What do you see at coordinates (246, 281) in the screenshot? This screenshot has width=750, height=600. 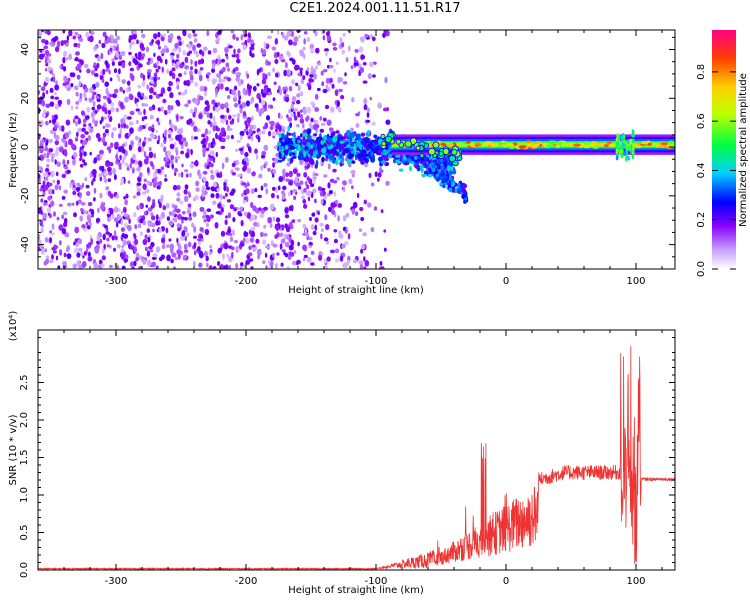 I see `top-x-tick-label: -200` at bounding box center [246, 281].